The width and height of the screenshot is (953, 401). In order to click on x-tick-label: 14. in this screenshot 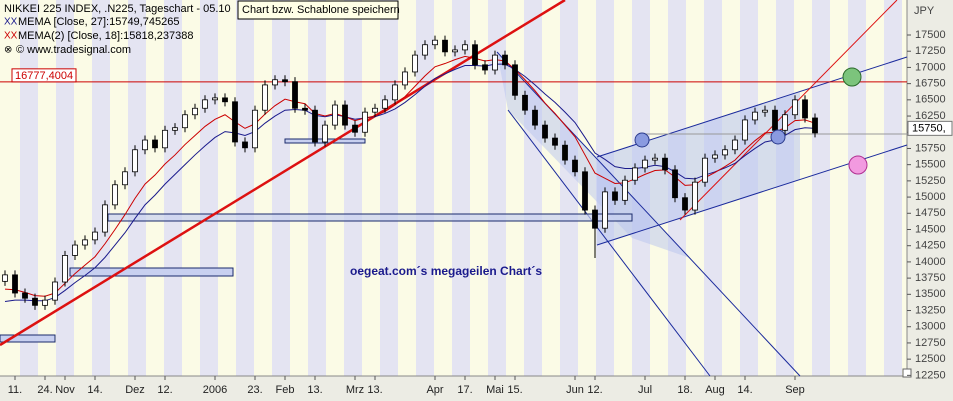, I will do `click(744, 390)`.